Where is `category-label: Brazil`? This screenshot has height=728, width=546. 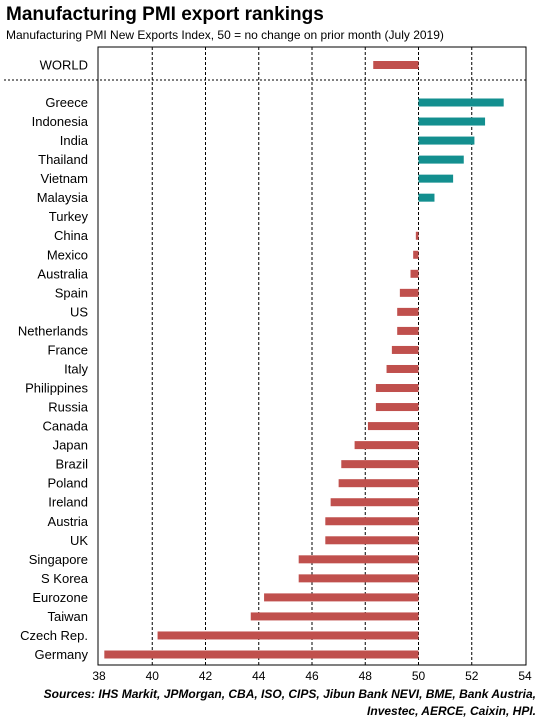
category-label: Brazil is located at coordinates (71, 464).